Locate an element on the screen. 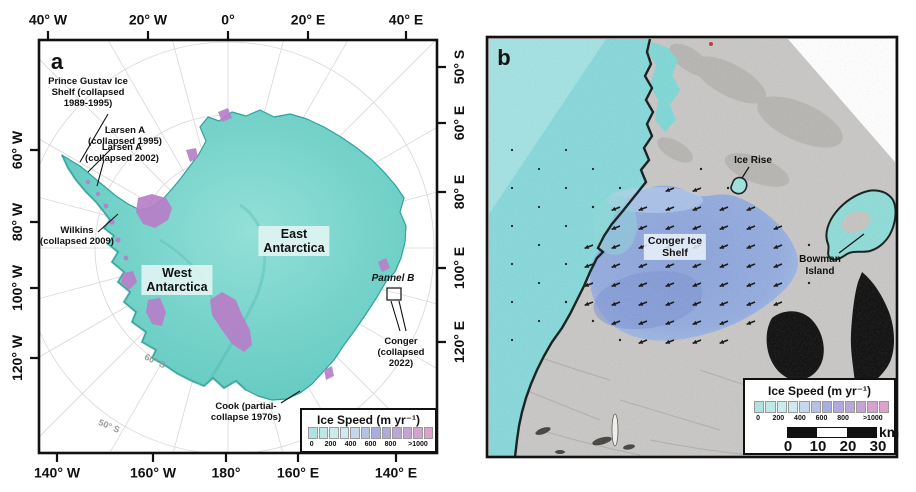 The width and height of the screenshot is (916, 492). axis-label-right-3: 100° E is located at coordinates (459, 268).